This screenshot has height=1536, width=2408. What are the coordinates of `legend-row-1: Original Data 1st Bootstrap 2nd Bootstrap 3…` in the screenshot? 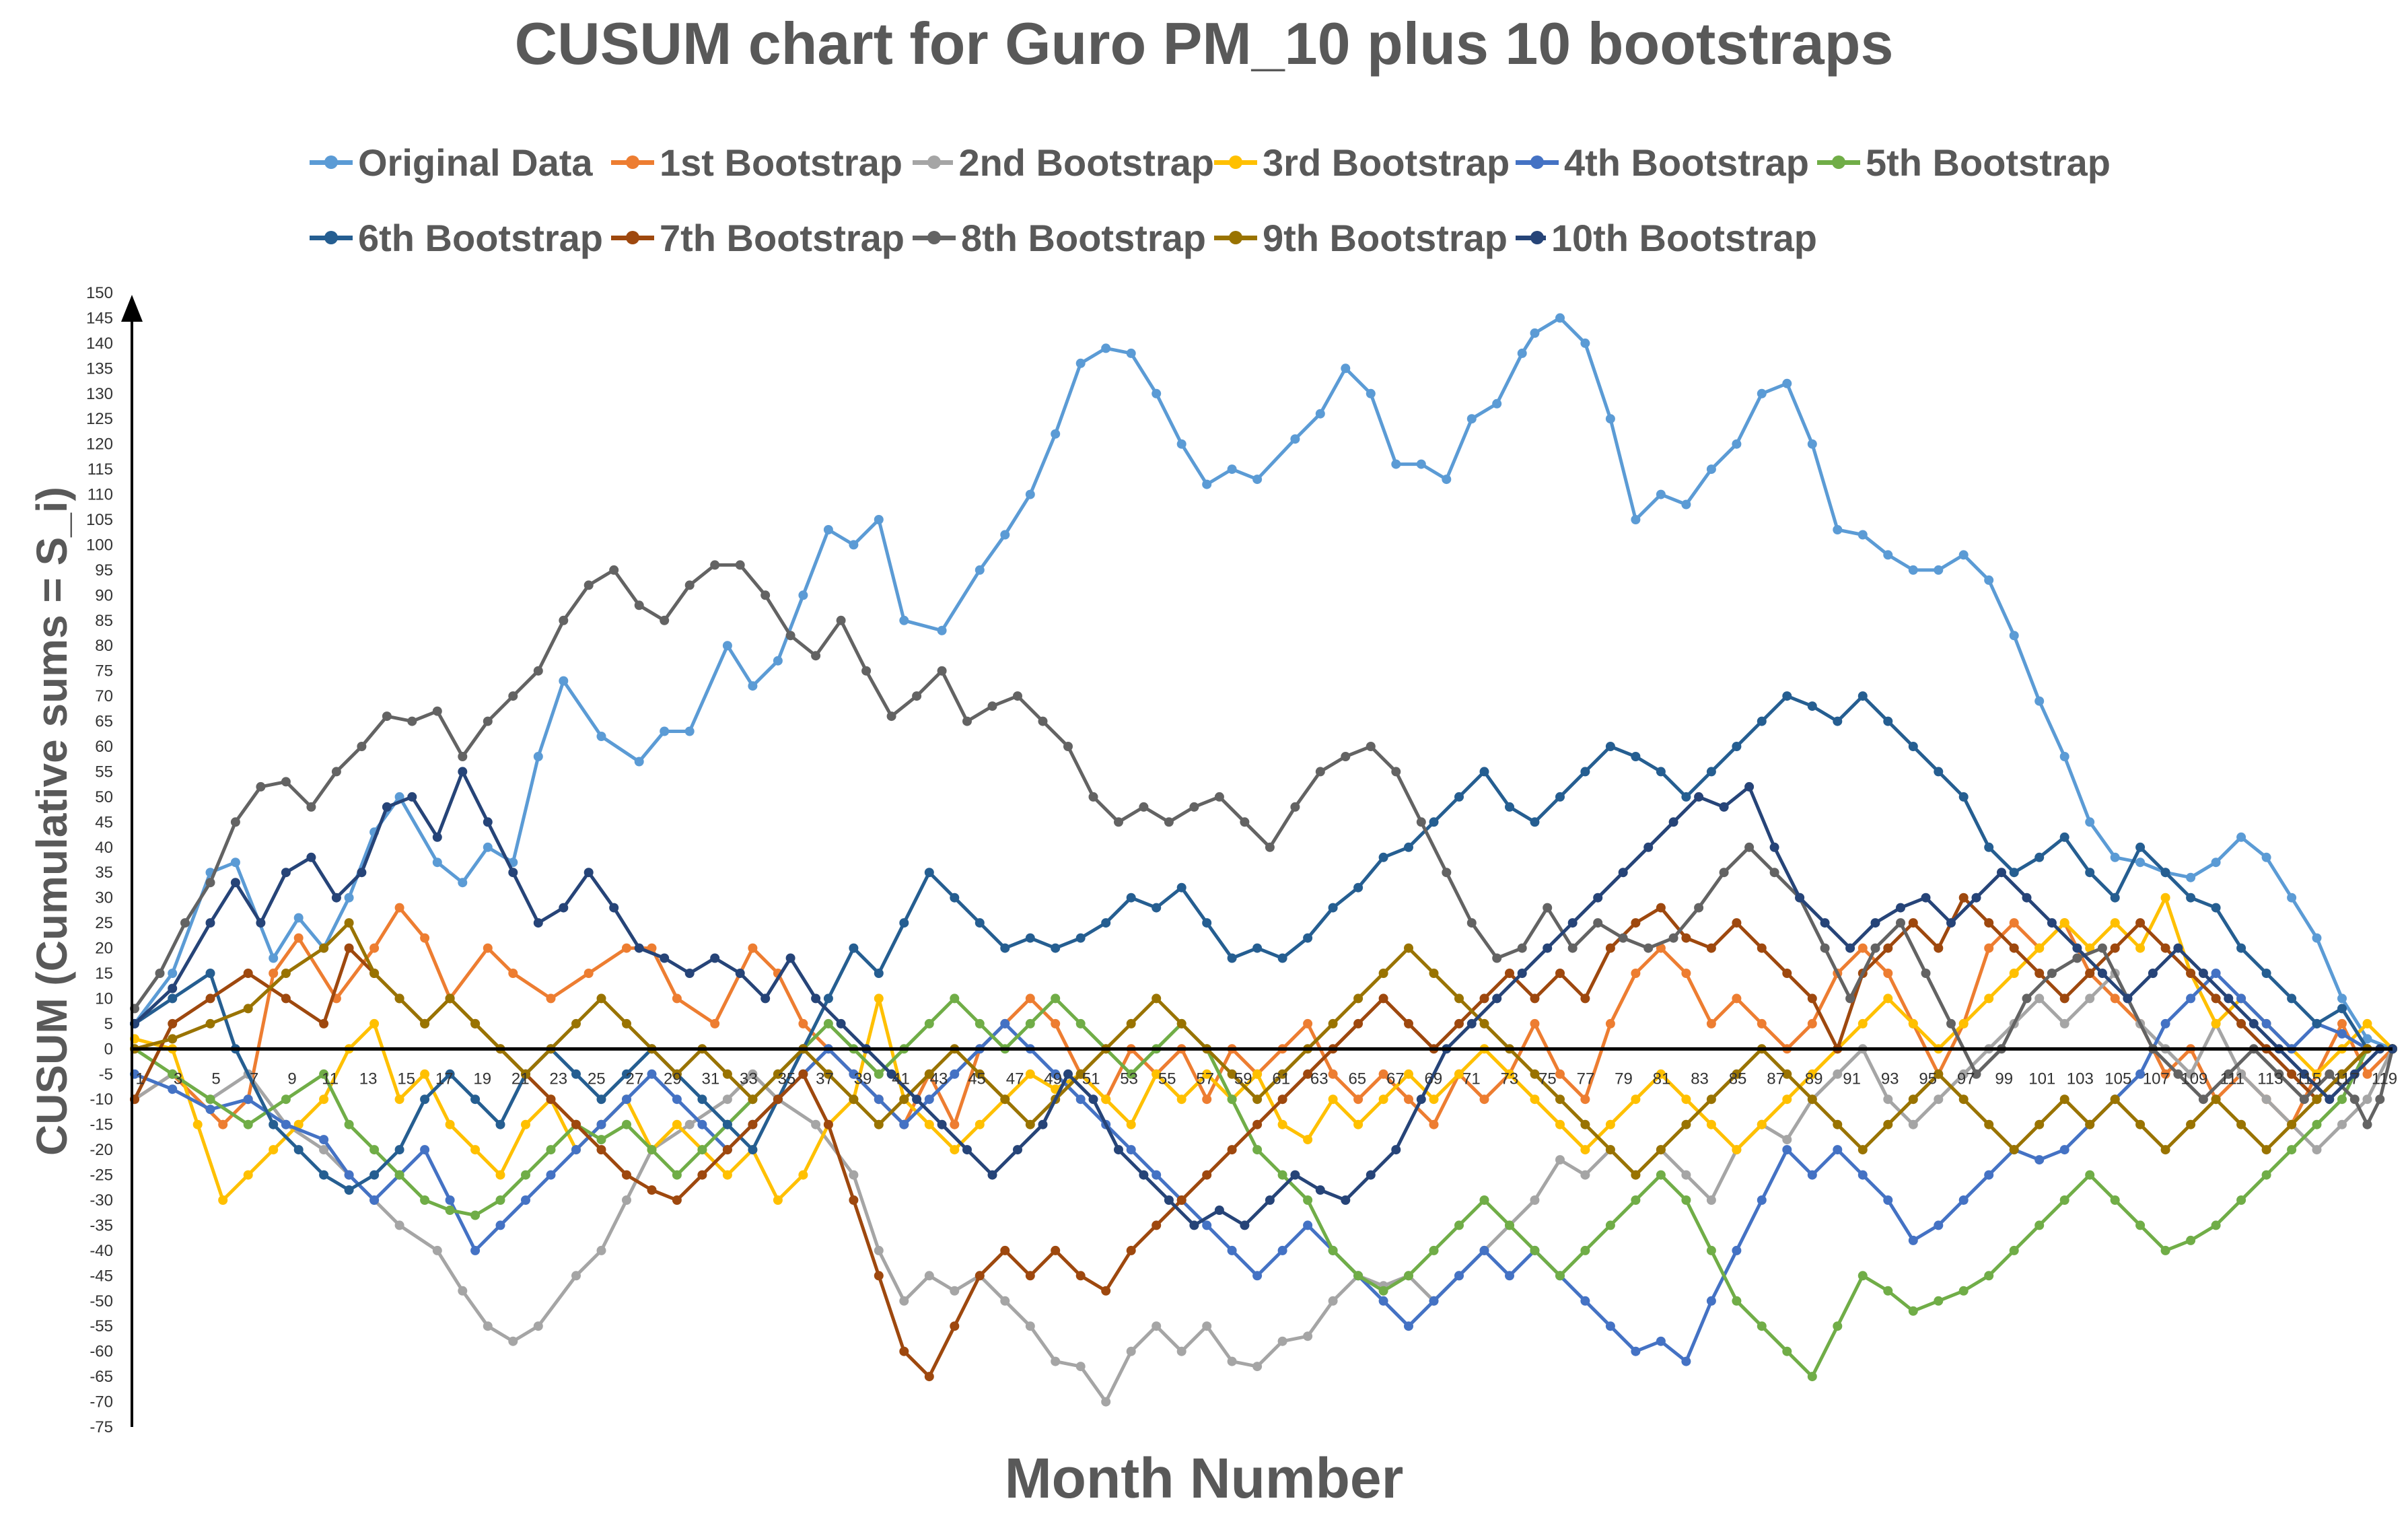 It's located at (1252, 162).